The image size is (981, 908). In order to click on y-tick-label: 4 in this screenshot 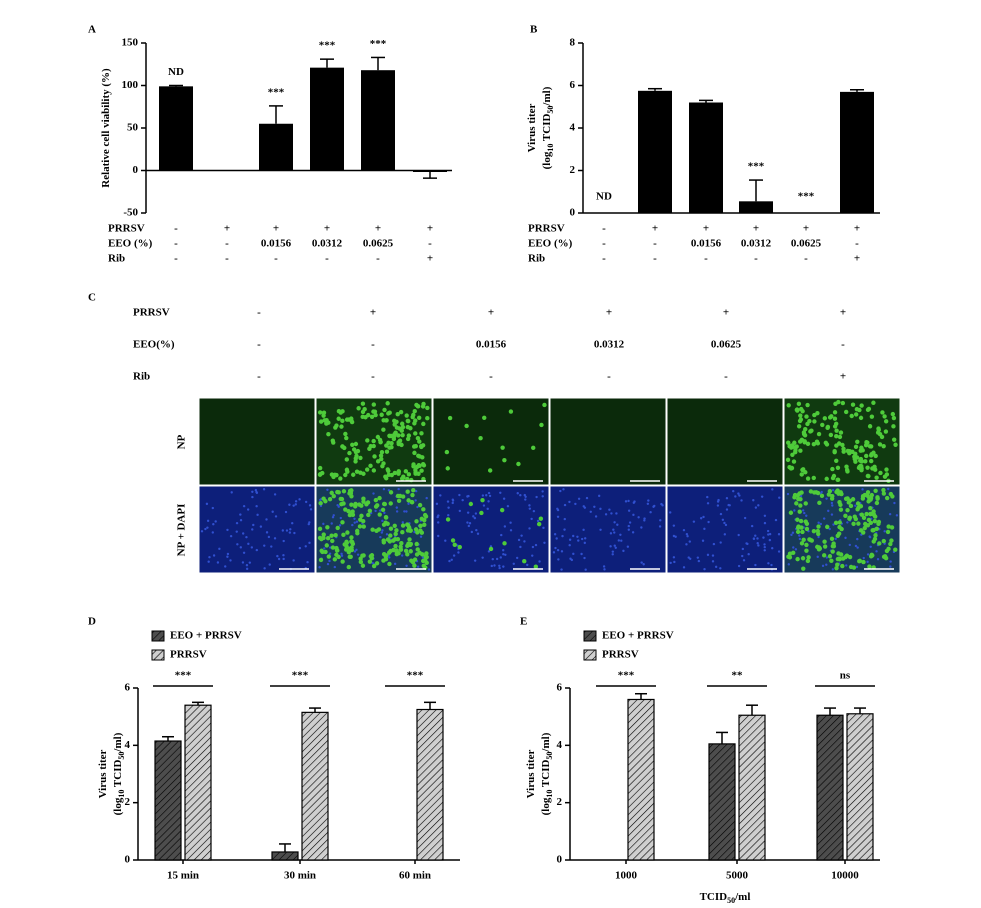, I will do `click(573, 128)`.